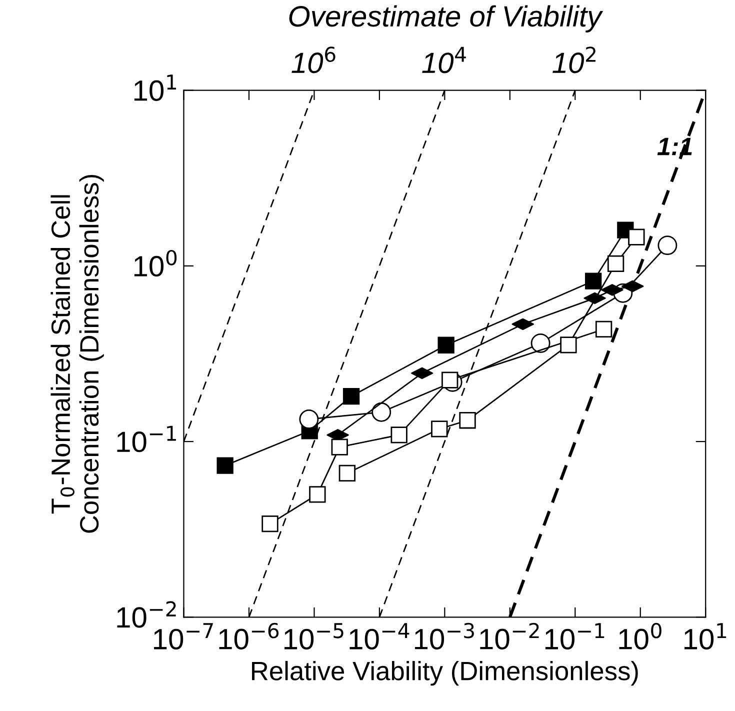  Describe the element at coordinates (509, 636) in the screenshot. I see `x-tick-label: 10$^{−2}$` at that location.